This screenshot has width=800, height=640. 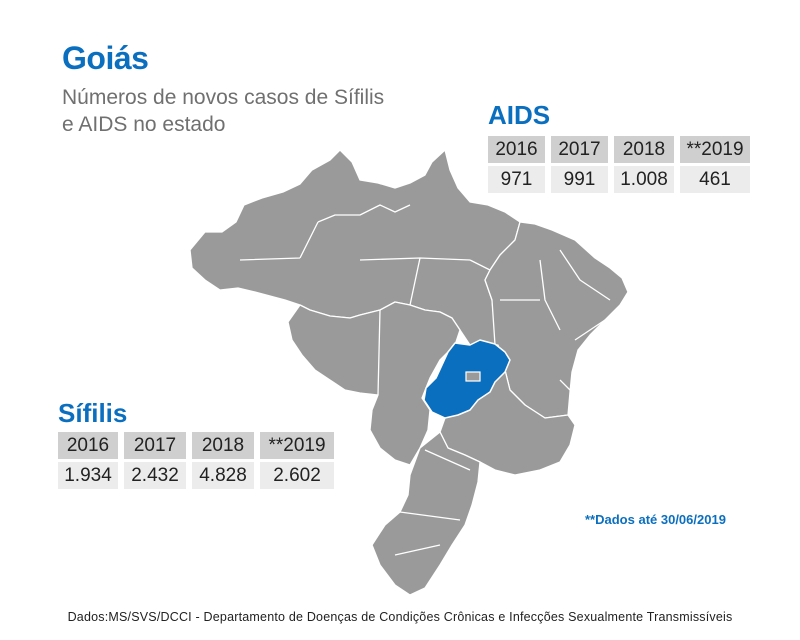 I want to click on sifilis-value-2018: 4.828, so click(x=223, y=475).